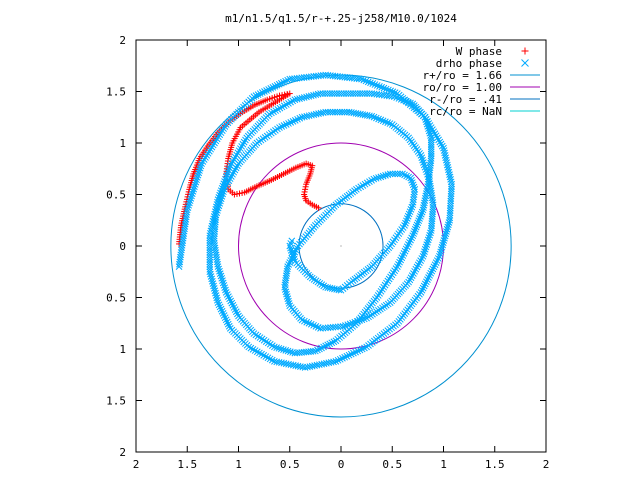 This screenshot has width=640, height=480. I want to click on x-tick-label: 1, so click(443, 464).